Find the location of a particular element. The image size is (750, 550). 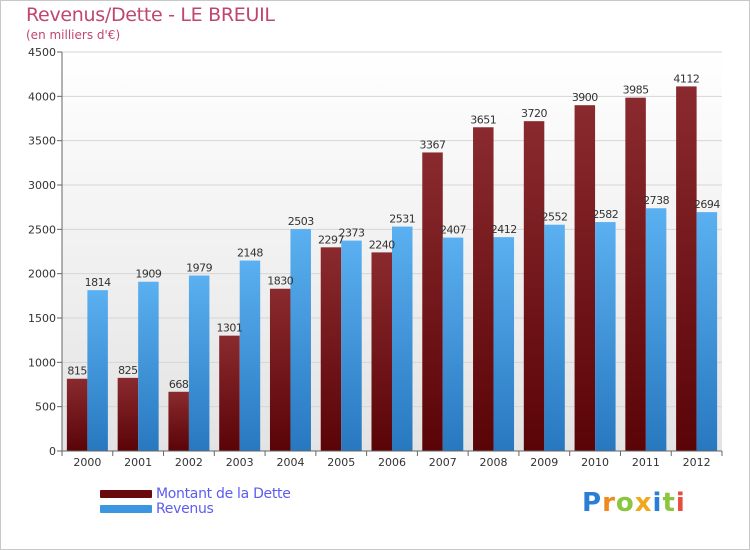

data-label-revenue: 2373 is located at coordinates (351, 233).